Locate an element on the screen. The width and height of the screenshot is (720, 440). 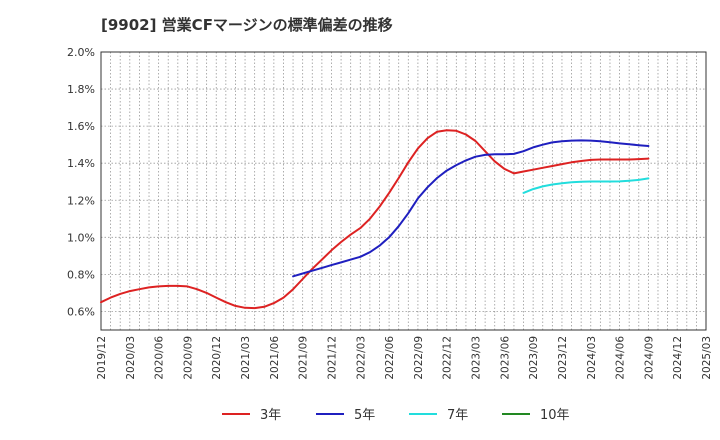
y-tick-label: 0.6% is located at coordinates (81, 311).